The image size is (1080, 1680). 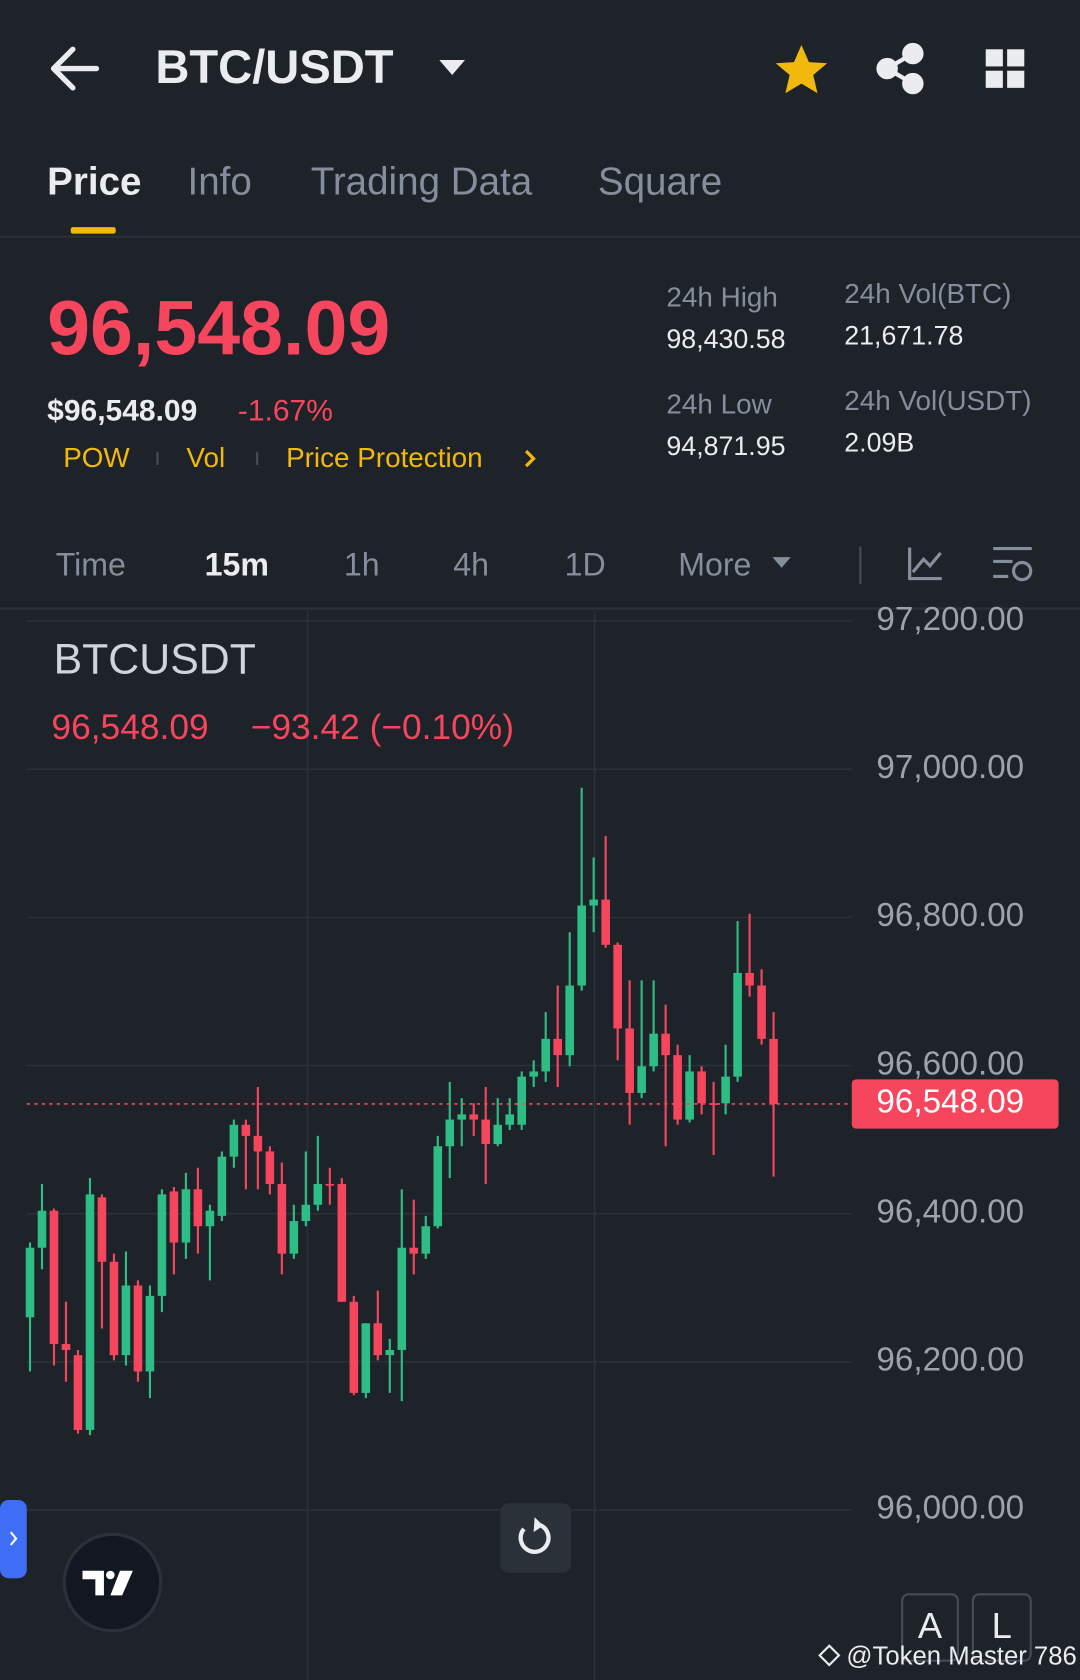 What do you see at coordinates (452, 67) in the screenshot?
I see `pair-caret` at bounding box center [452, 67].